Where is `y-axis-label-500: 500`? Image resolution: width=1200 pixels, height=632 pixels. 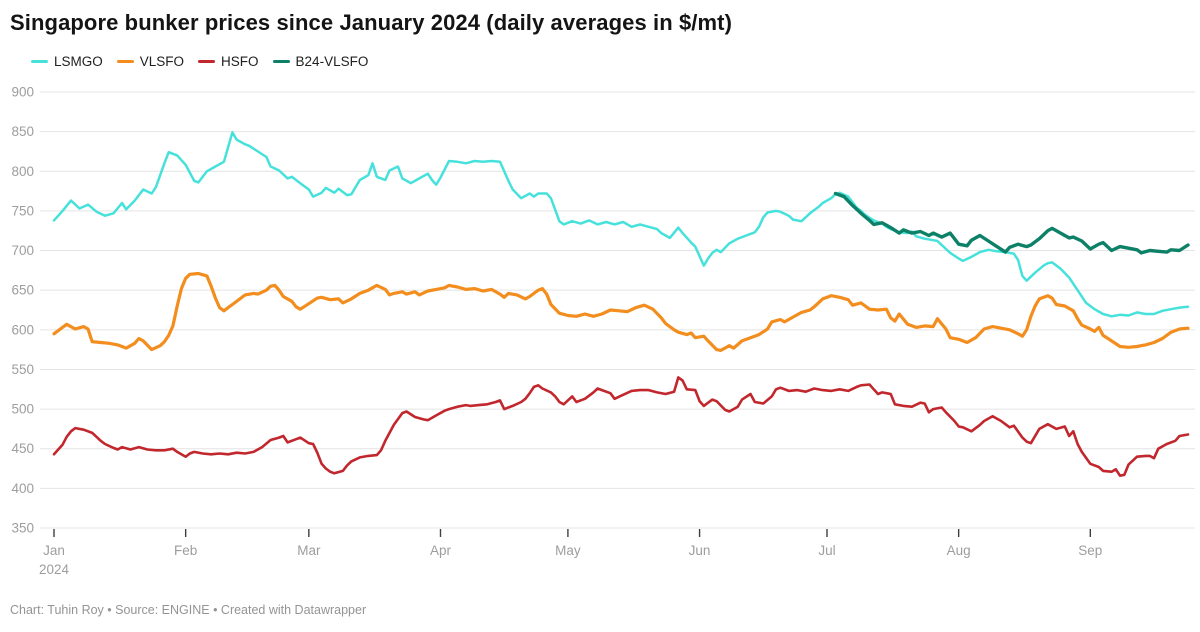 y-axis-label-500: 500 is located at coordinates (22, 409).